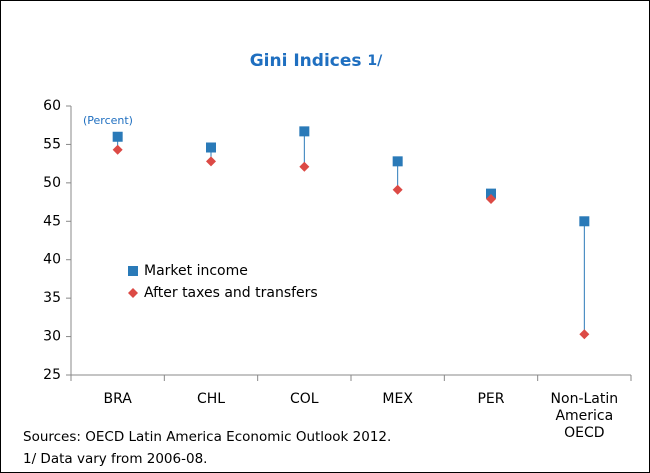  What do you see at coordinates (52, 221) in the screenshot?
I see `y-tick-label: 45` at bounding box center [52, 221].